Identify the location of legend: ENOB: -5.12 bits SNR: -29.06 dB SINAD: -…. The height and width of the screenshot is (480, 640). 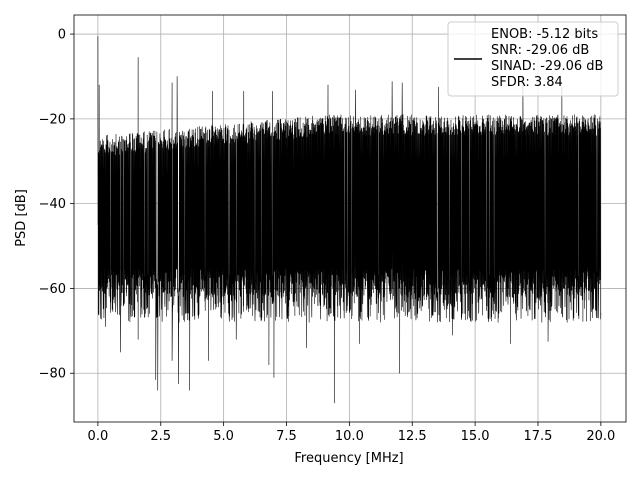
(533, 59).